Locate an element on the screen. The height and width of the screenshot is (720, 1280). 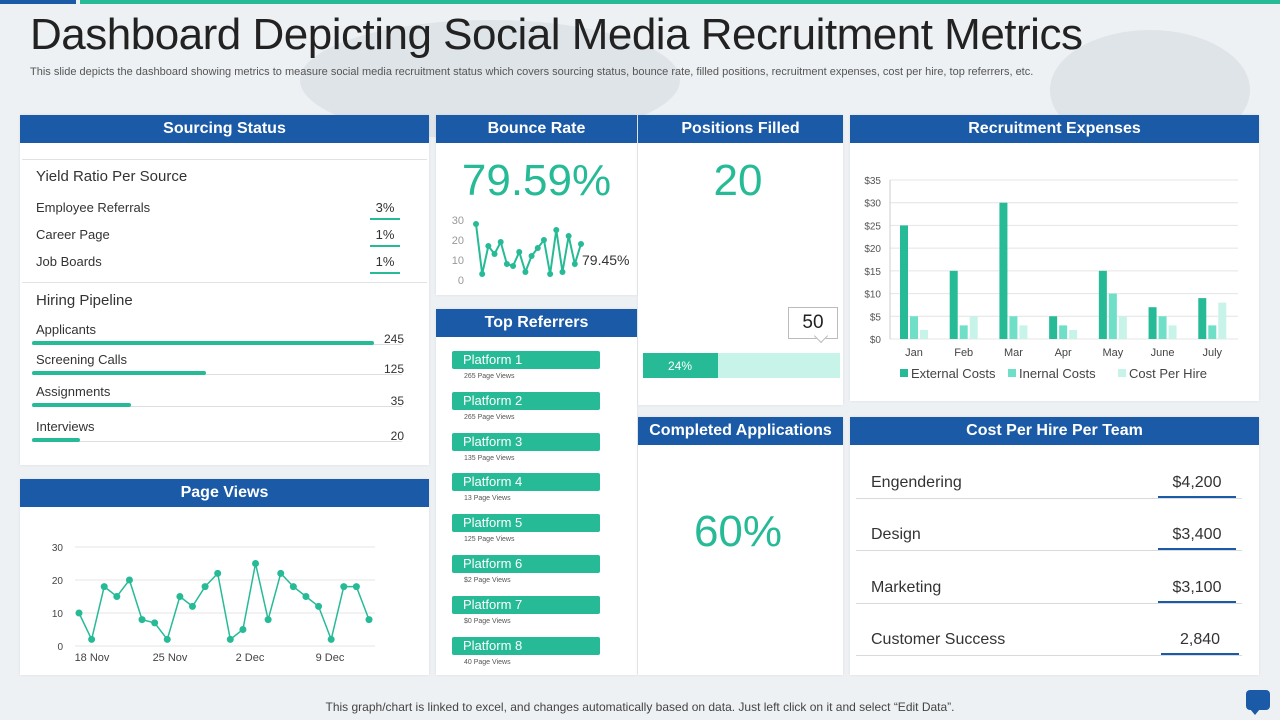
page-views-ytick-label: 0 is located at coordinates (60, 647).